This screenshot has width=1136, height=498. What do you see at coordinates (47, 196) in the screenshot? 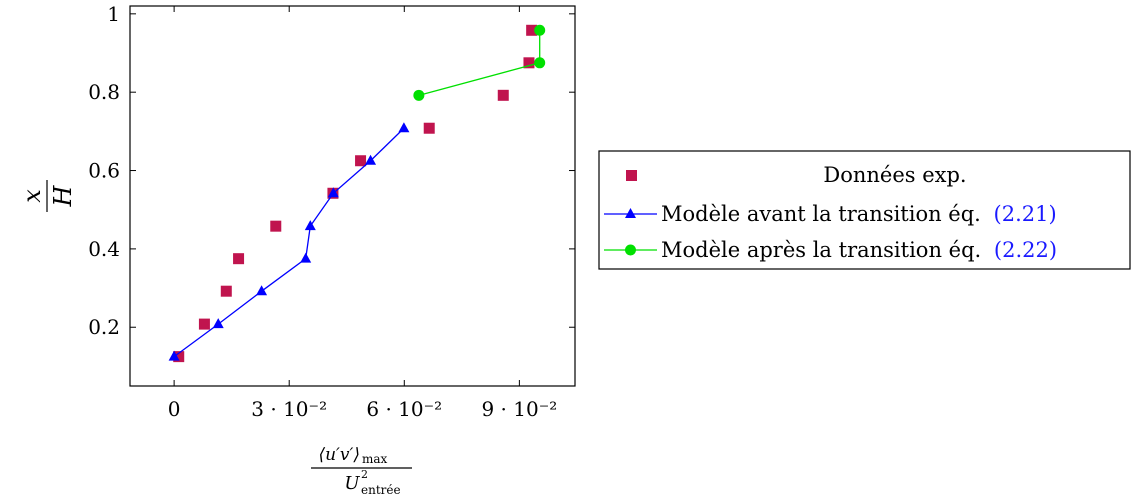
I see `y-axis-label: x H` at bounding box center [47, 196].